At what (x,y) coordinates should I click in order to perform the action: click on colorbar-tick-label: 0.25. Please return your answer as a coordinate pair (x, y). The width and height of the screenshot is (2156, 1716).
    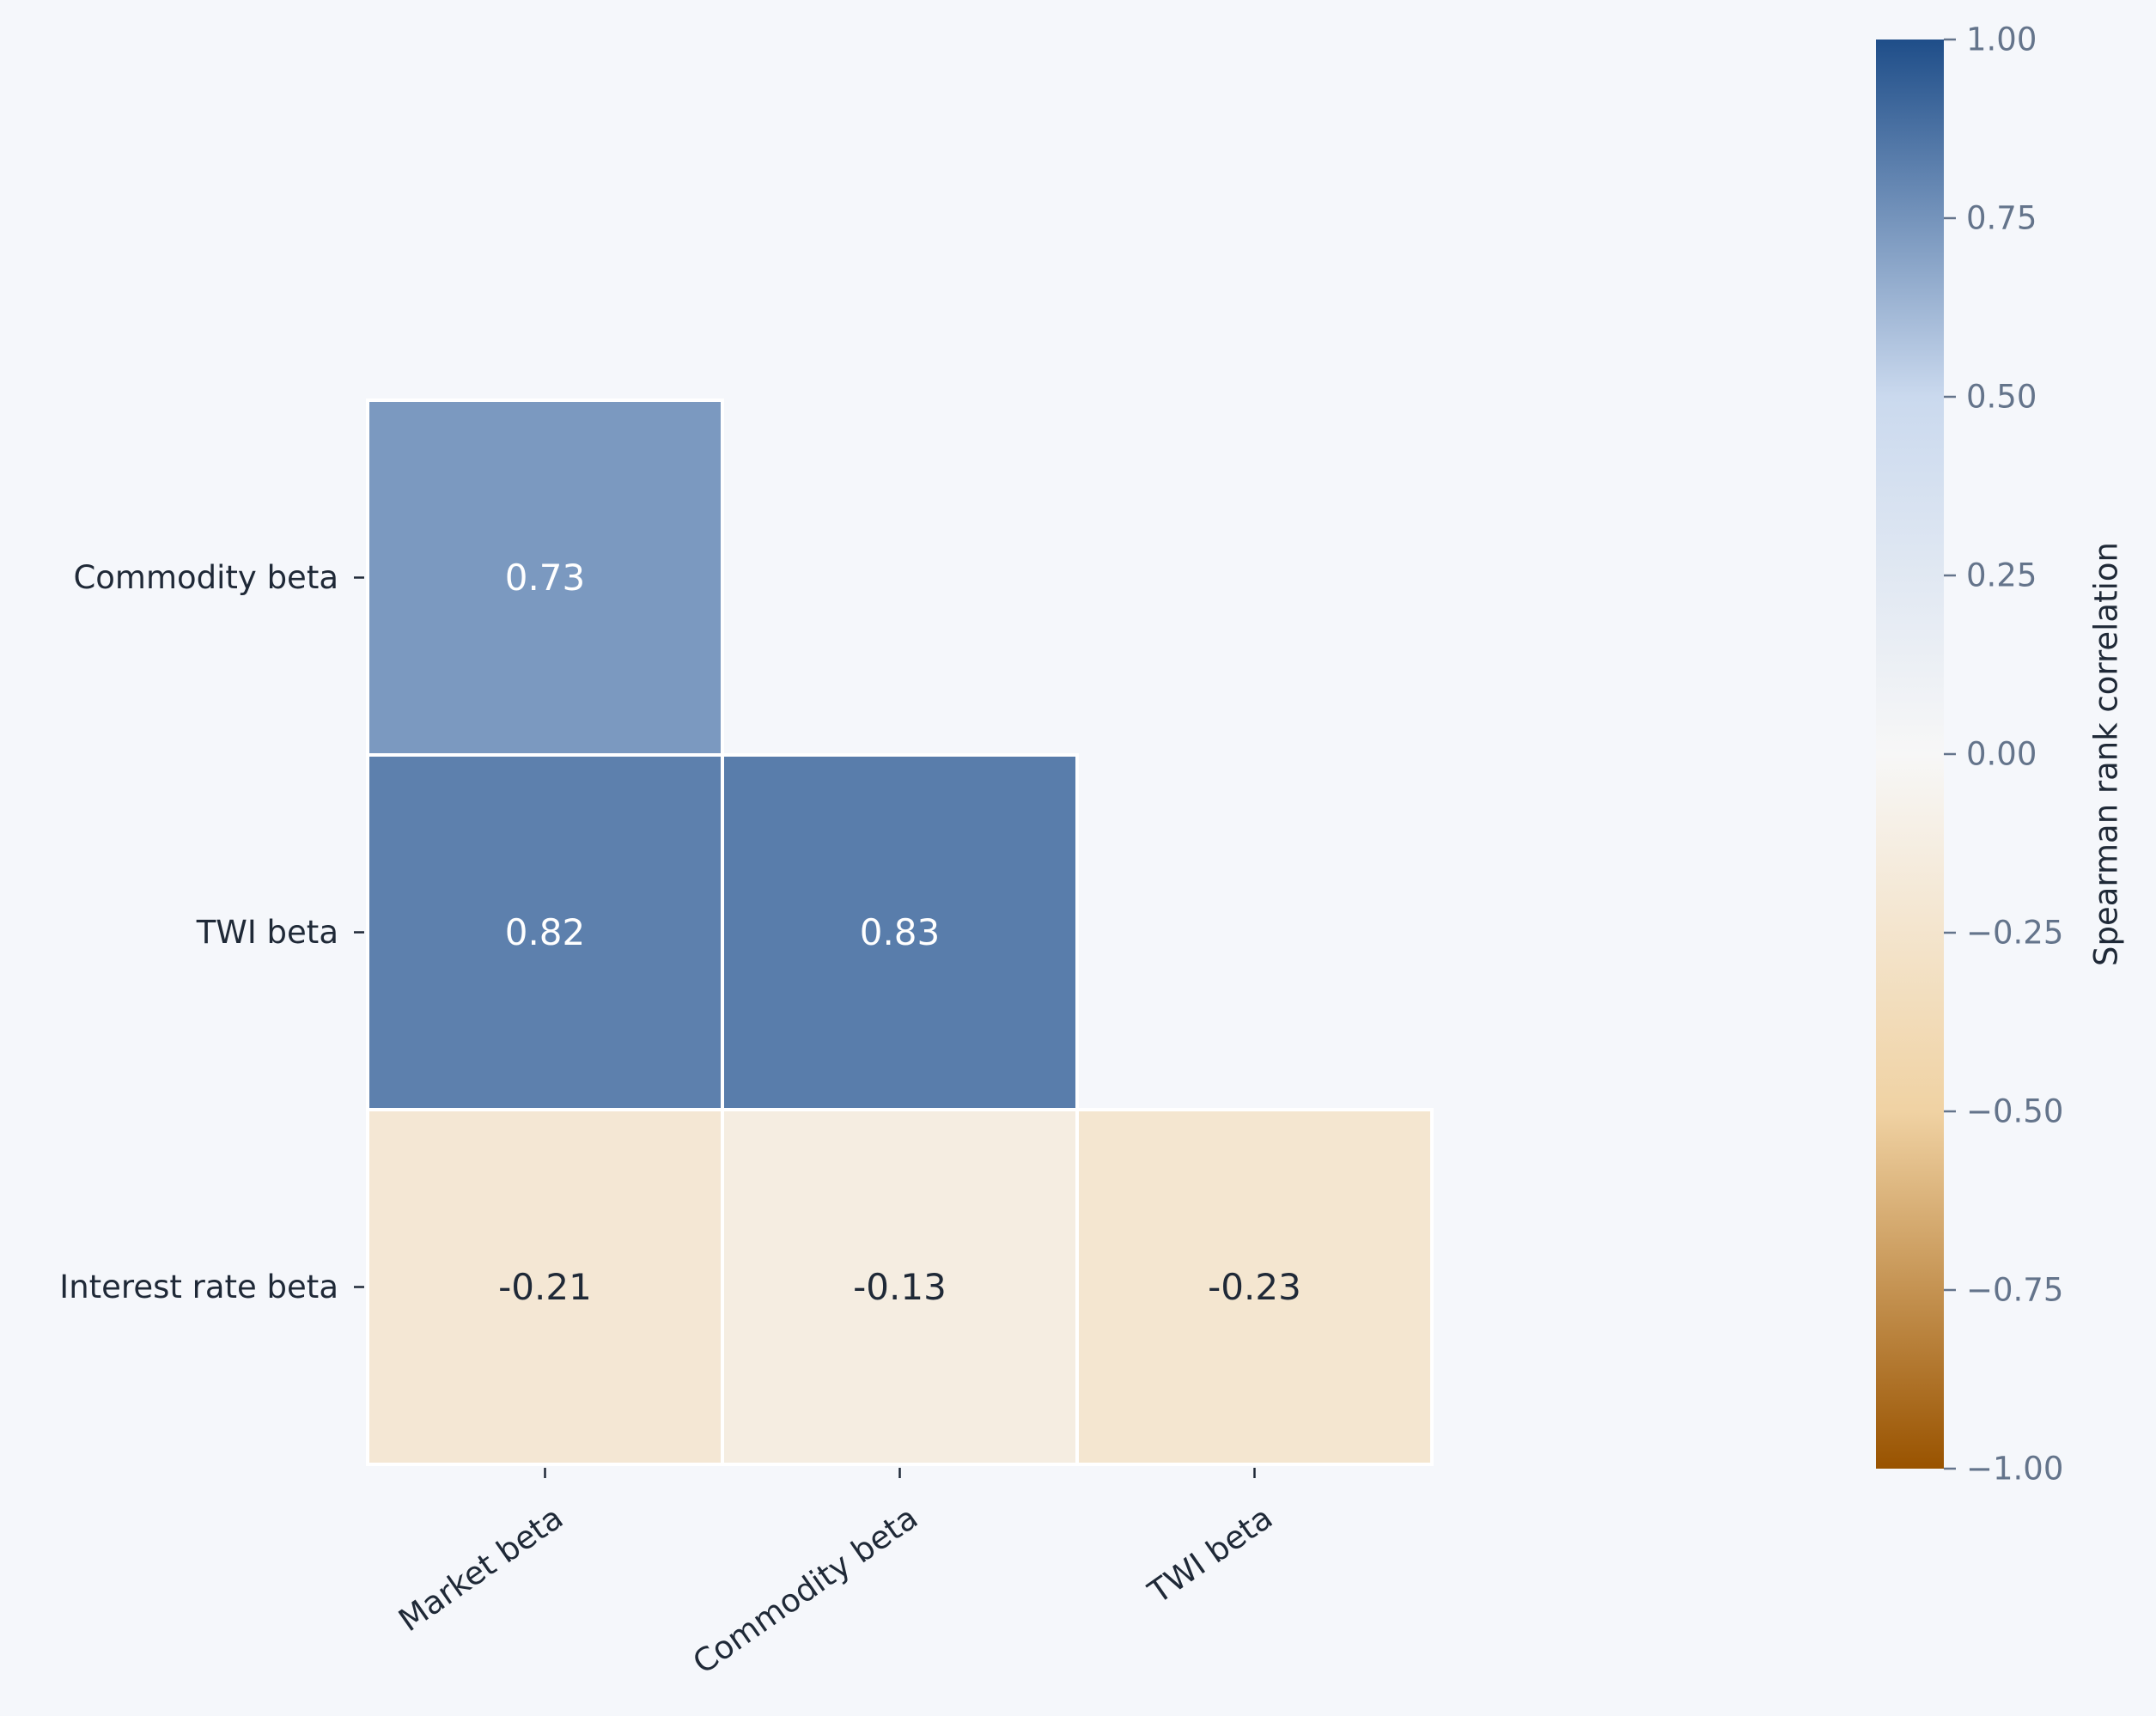
    Looking at the image, I should click on (2001, 575).